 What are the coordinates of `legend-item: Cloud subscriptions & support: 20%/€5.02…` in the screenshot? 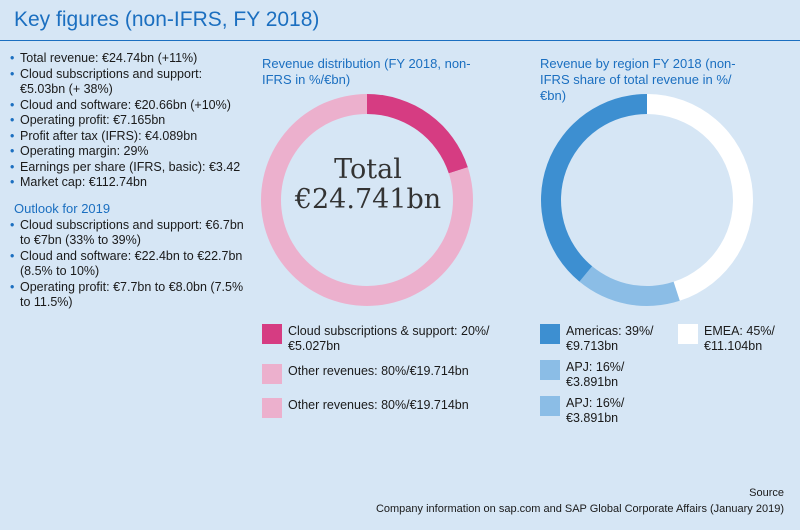 It's located at (382, 339).